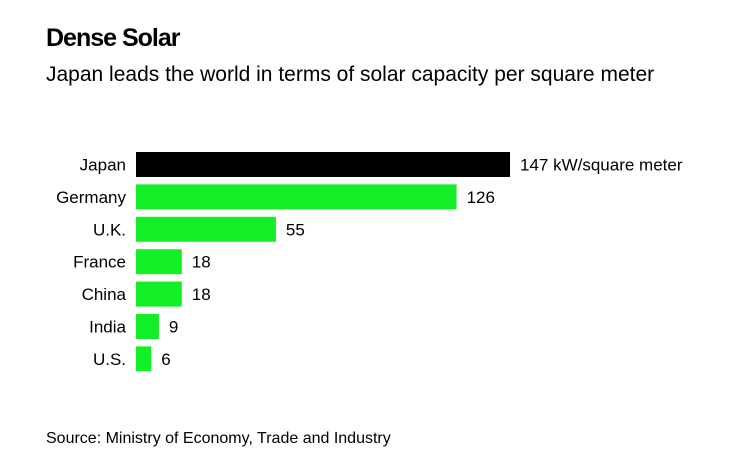  What do you see at coordinates (296, 197) in the screenshot?
I see `bar-germany` at bounding box center [296, 197].